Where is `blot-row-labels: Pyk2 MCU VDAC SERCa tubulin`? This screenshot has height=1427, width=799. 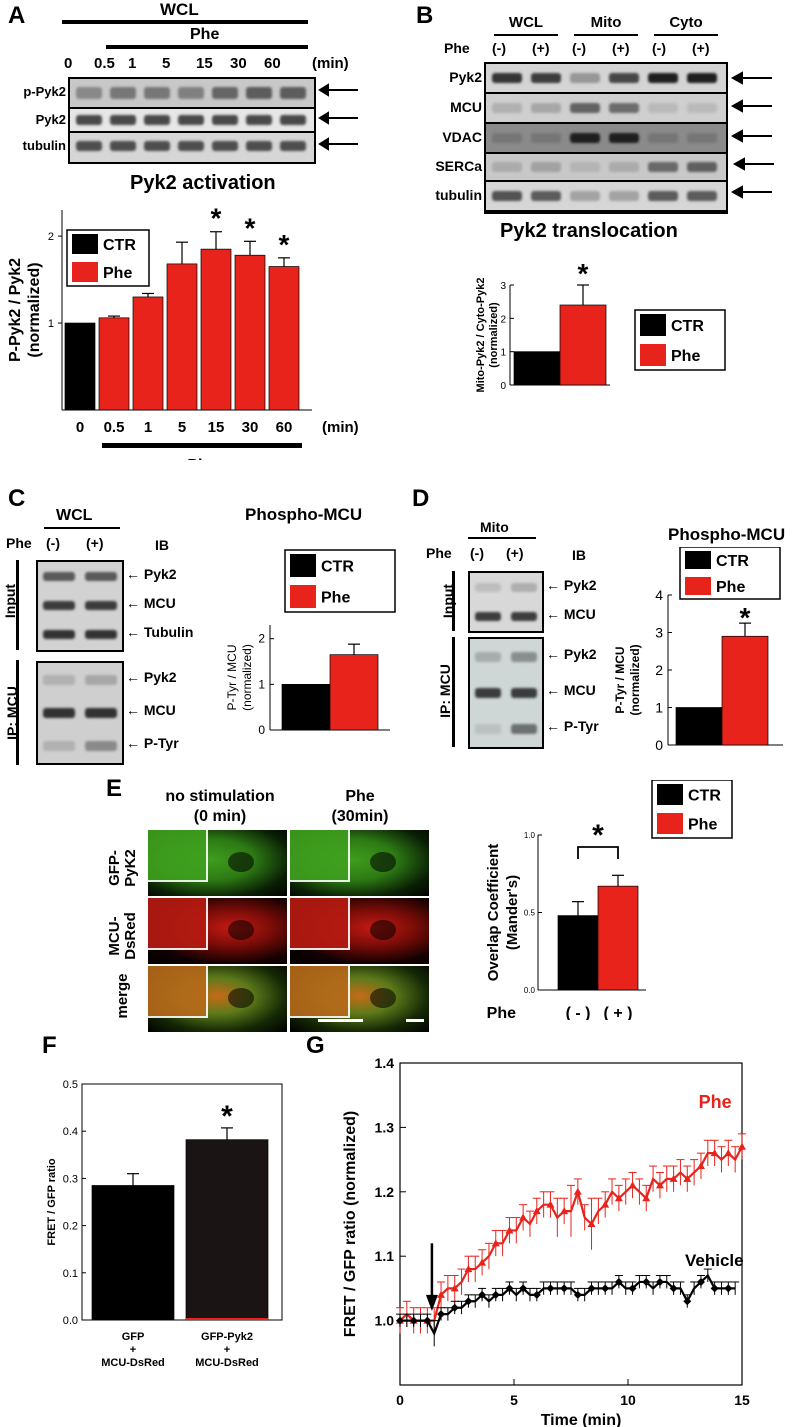
blot-row-labels: Pyk2 MCU VDAC SERCa tubulin is located at coordinates (441, 136).